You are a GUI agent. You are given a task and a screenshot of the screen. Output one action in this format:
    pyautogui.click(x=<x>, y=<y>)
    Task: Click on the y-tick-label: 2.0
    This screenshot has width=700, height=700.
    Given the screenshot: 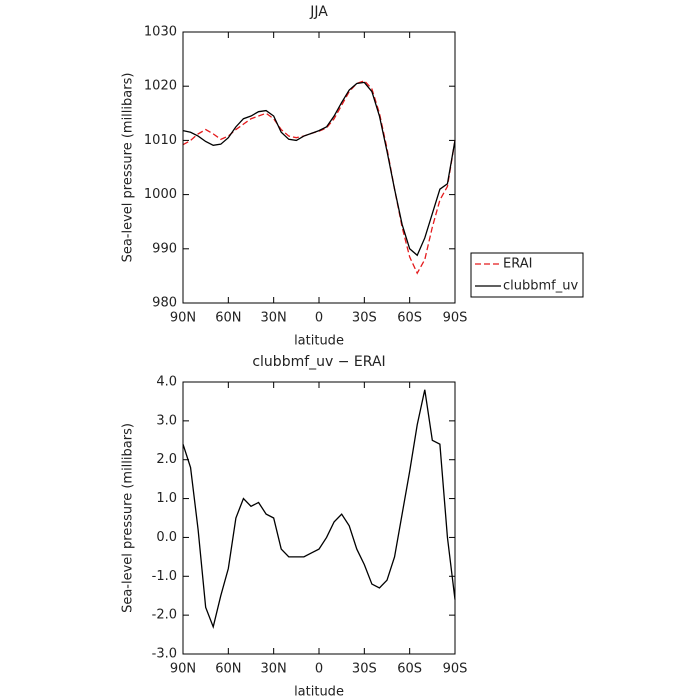 What is the action you would take?
    pyautogui.click(x=166, y=459)
    